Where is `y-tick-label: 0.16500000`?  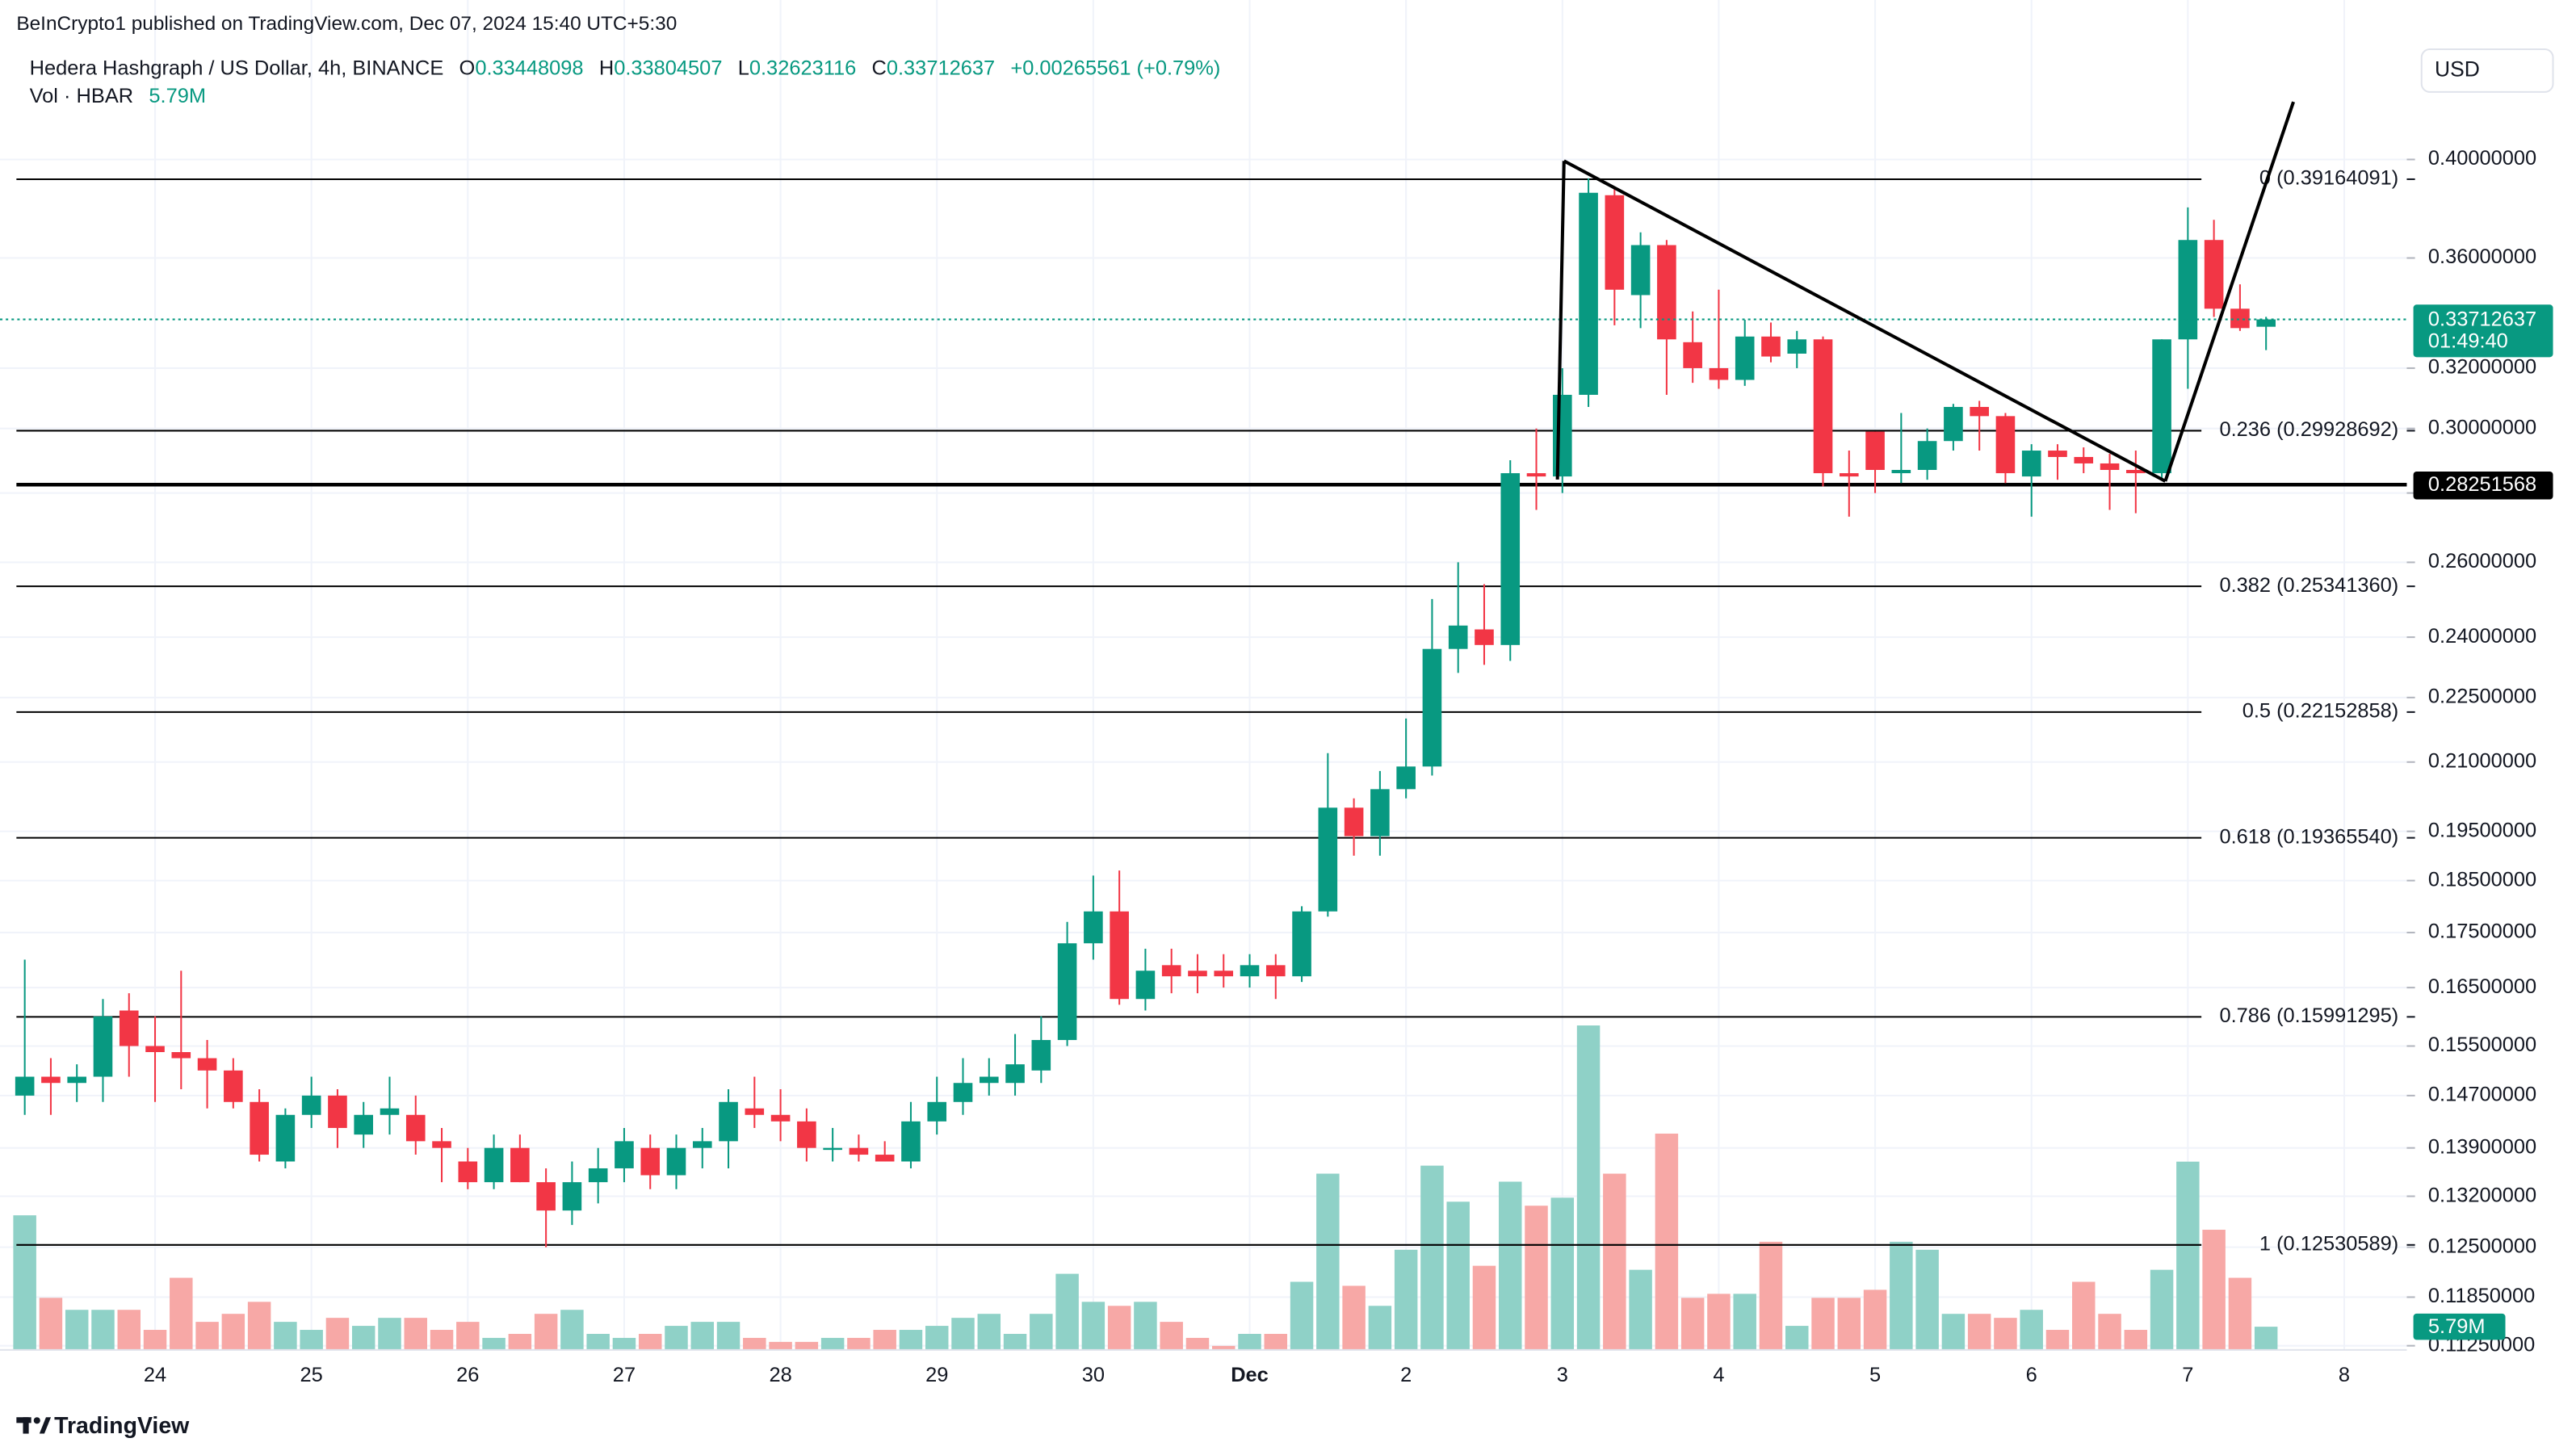 y-tick-label: 0.16500000 is located at coordinates (2482, 986).